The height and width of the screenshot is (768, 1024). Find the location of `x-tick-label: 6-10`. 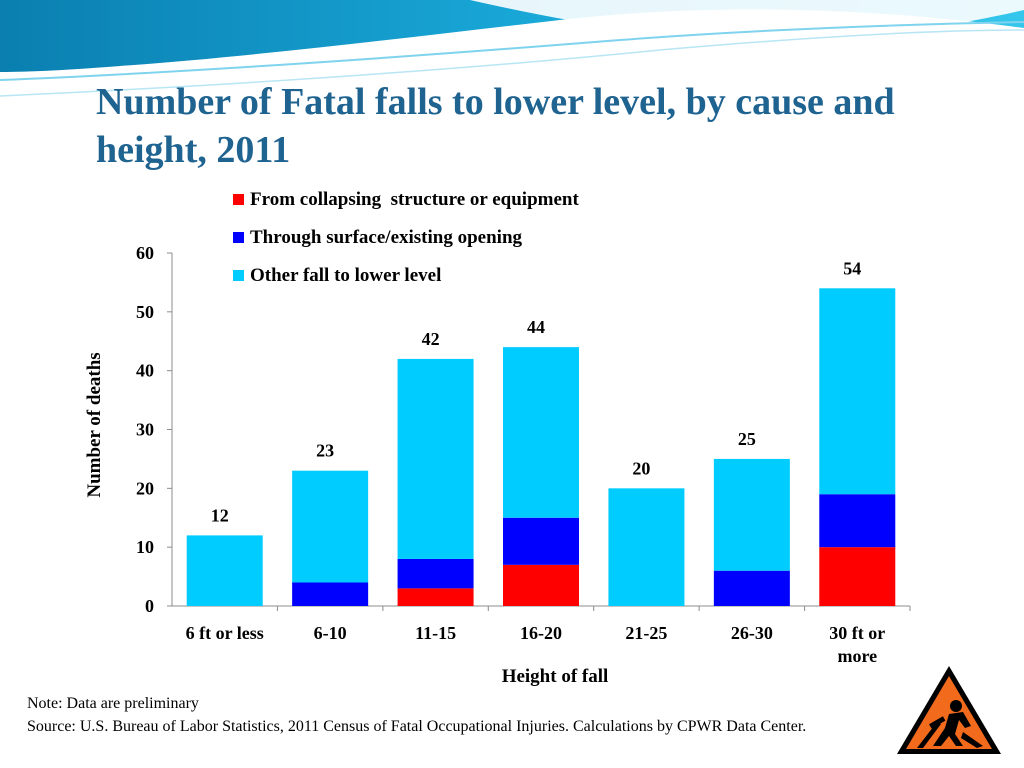

x-tick-label: 6-10 is located at coordinates (330, 633).